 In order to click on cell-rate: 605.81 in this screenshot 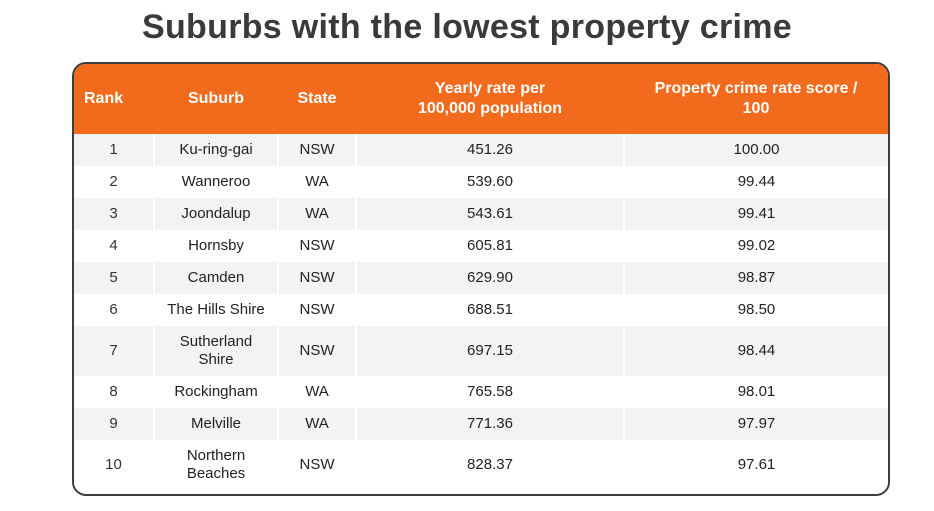, I will do `click(490, 246)`.